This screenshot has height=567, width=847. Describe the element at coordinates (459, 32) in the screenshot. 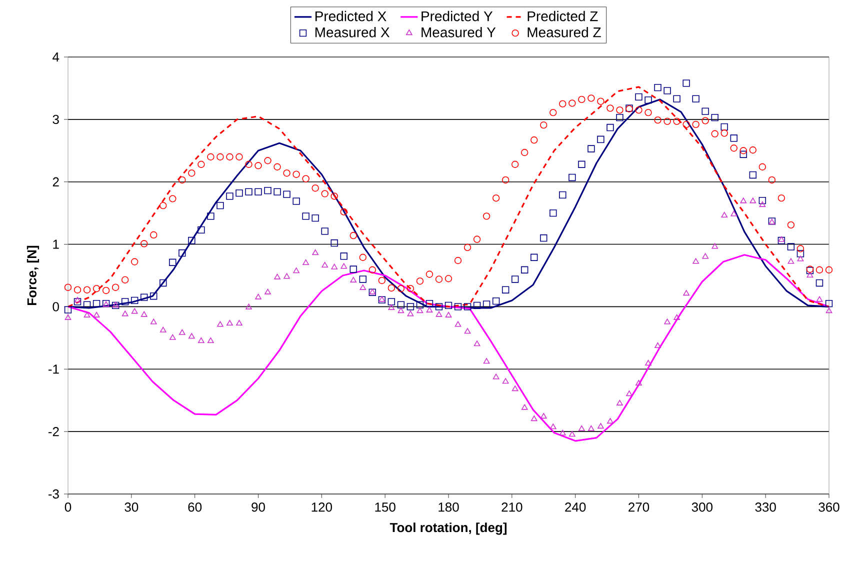

I see `legend-label: Measured Y` at that location.